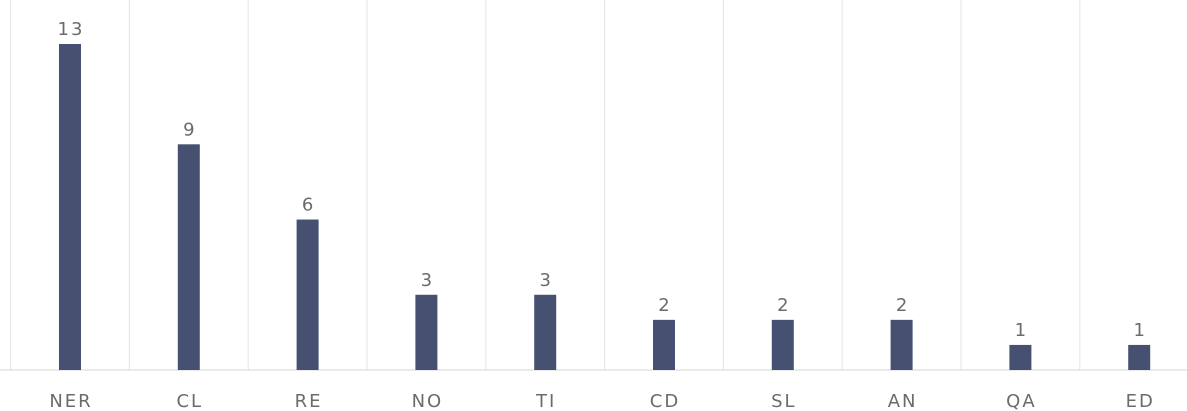 The image size is (1187, 411). I want to click on x-tick-label: SL, so click(783, 401).